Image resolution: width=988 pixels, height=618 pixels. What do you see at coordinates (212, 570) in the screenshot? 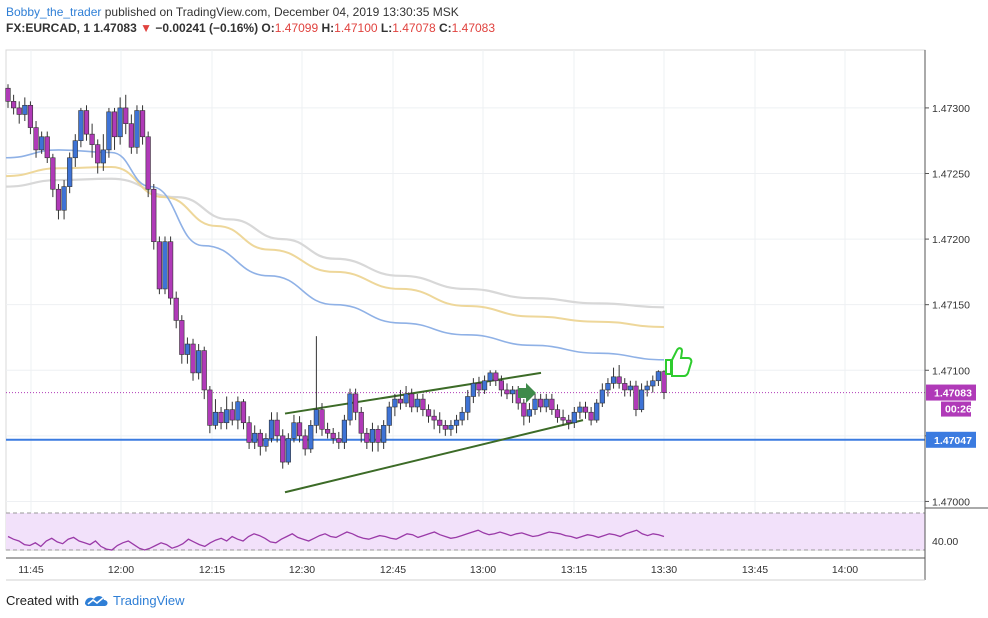
I see `x-tick-label: 12:15` at bounding box center [212, 570].